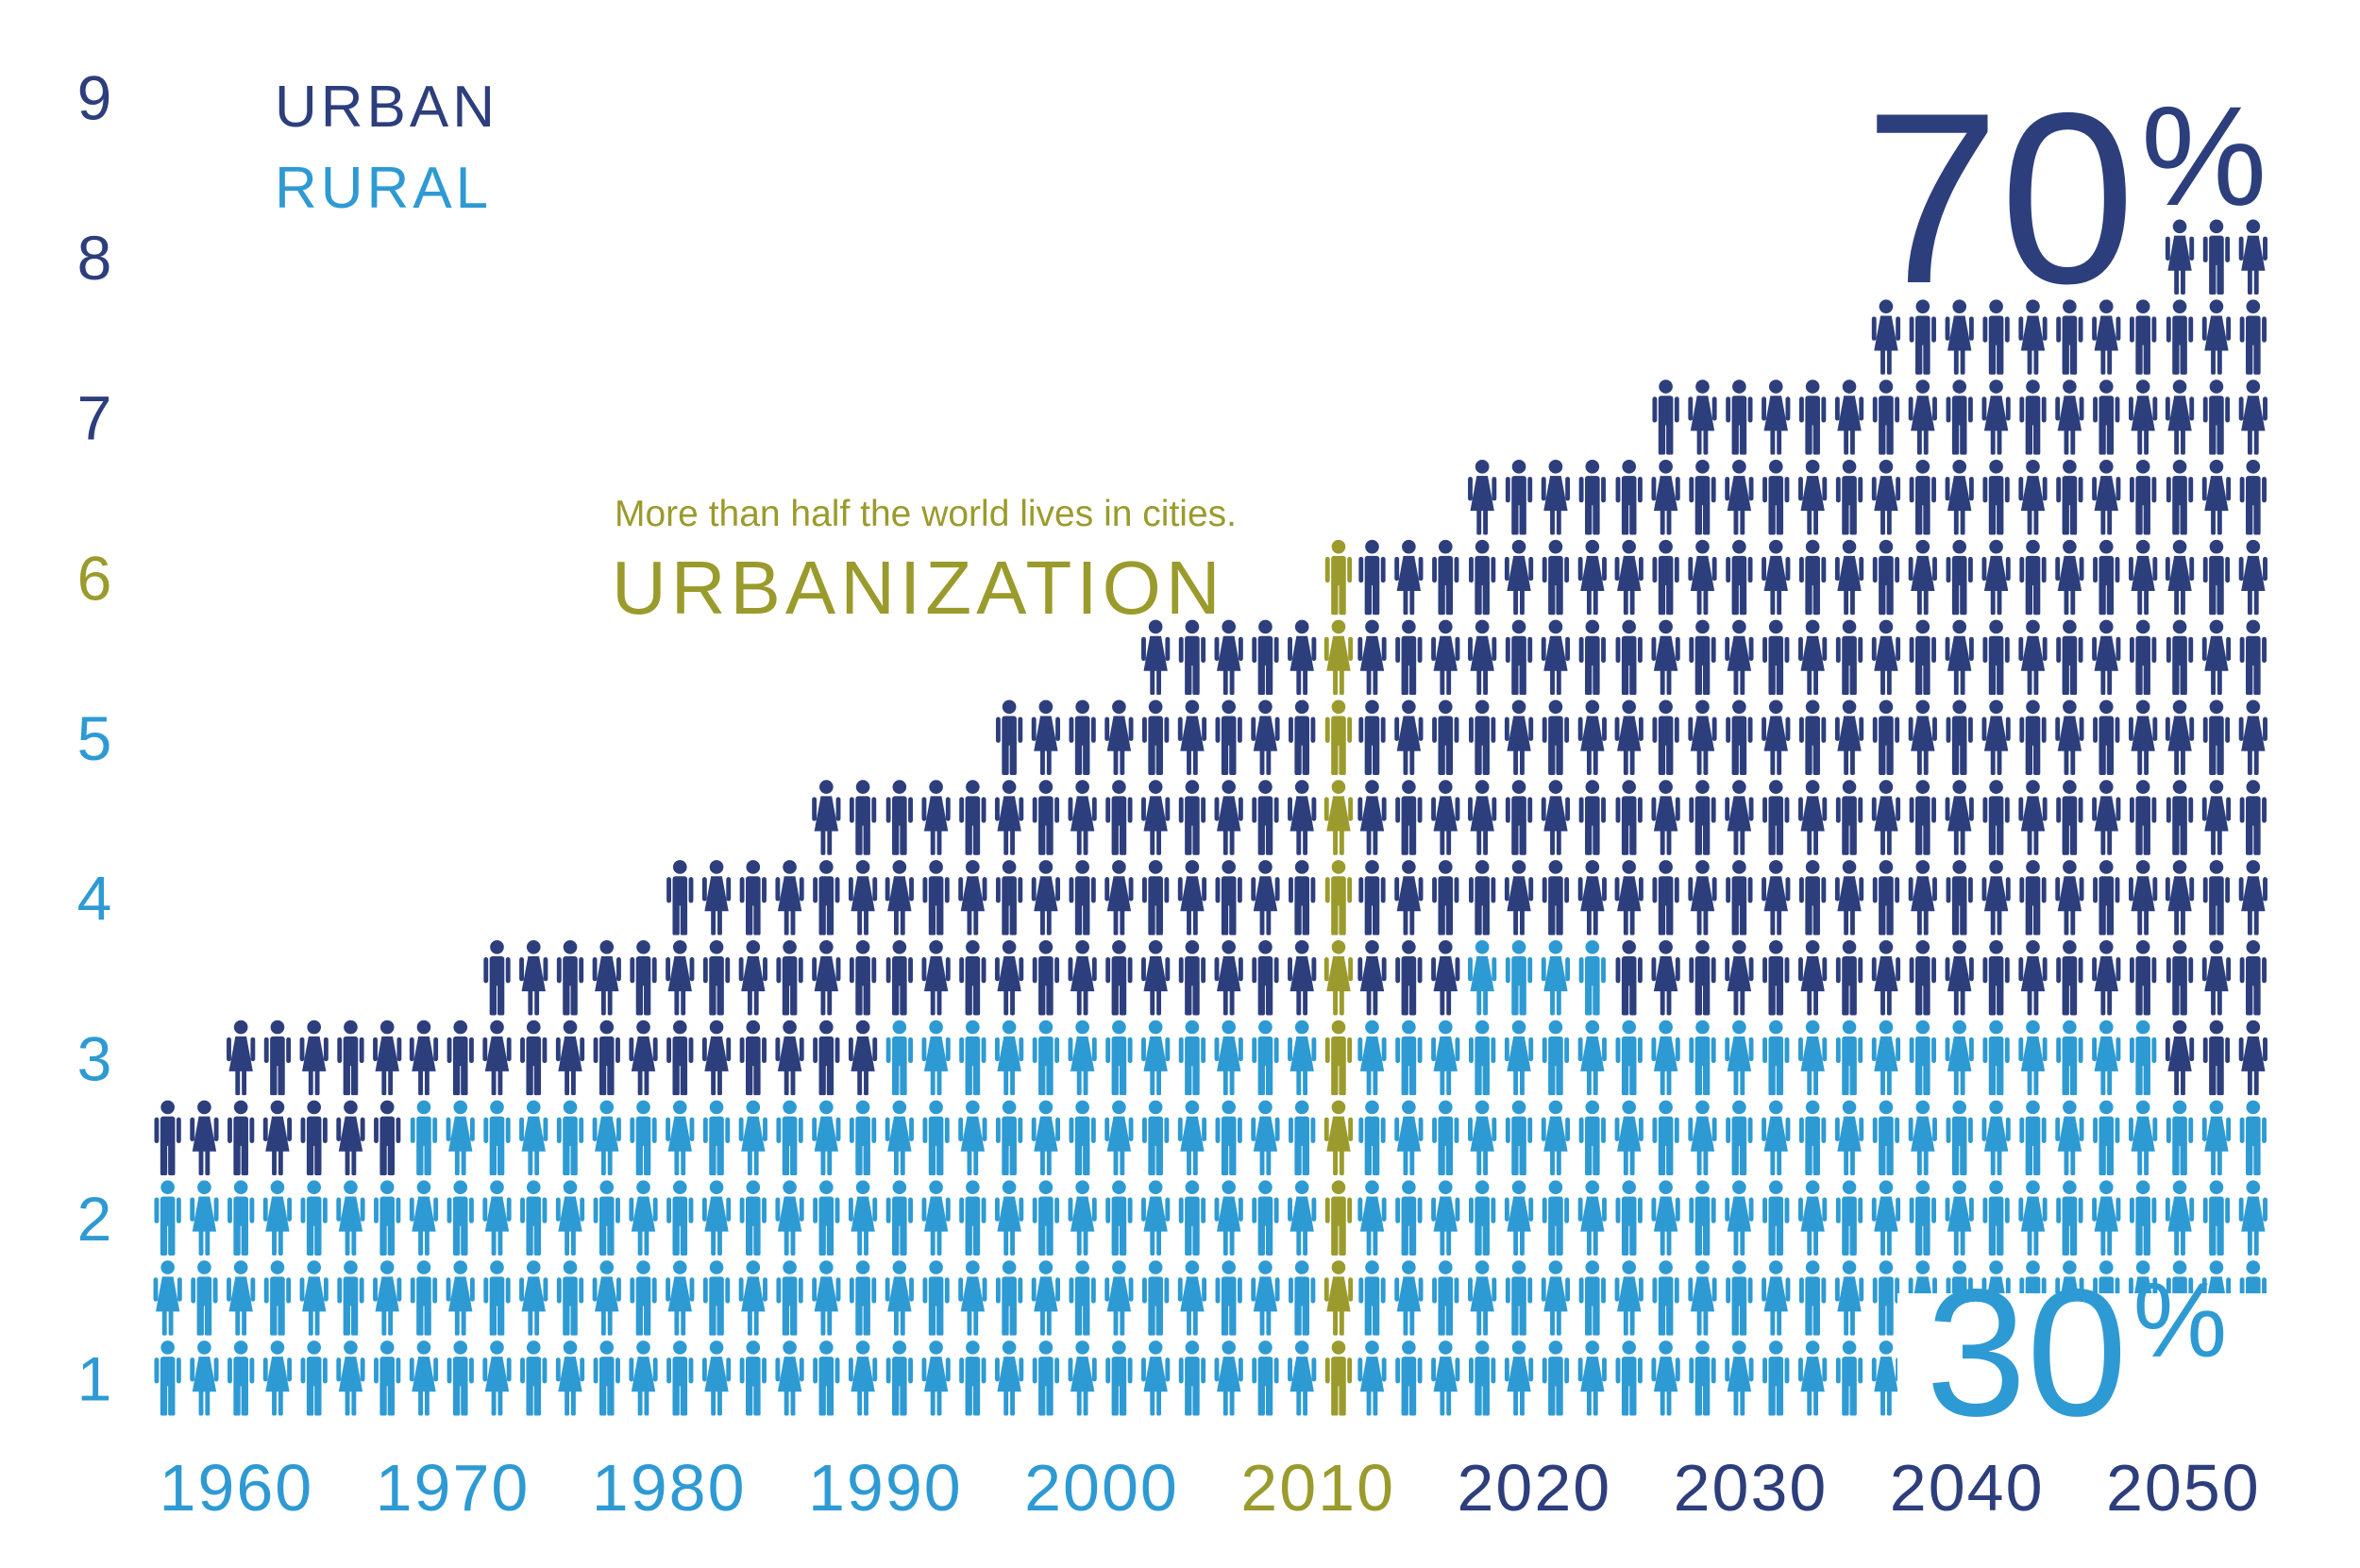 The width and height of the screenshot is (2360, 1568). What do you see at coordinates (1751, 1488) in the screenshot?
I see `x-tick-label: 2030` at bounding box center [1751, 1488].